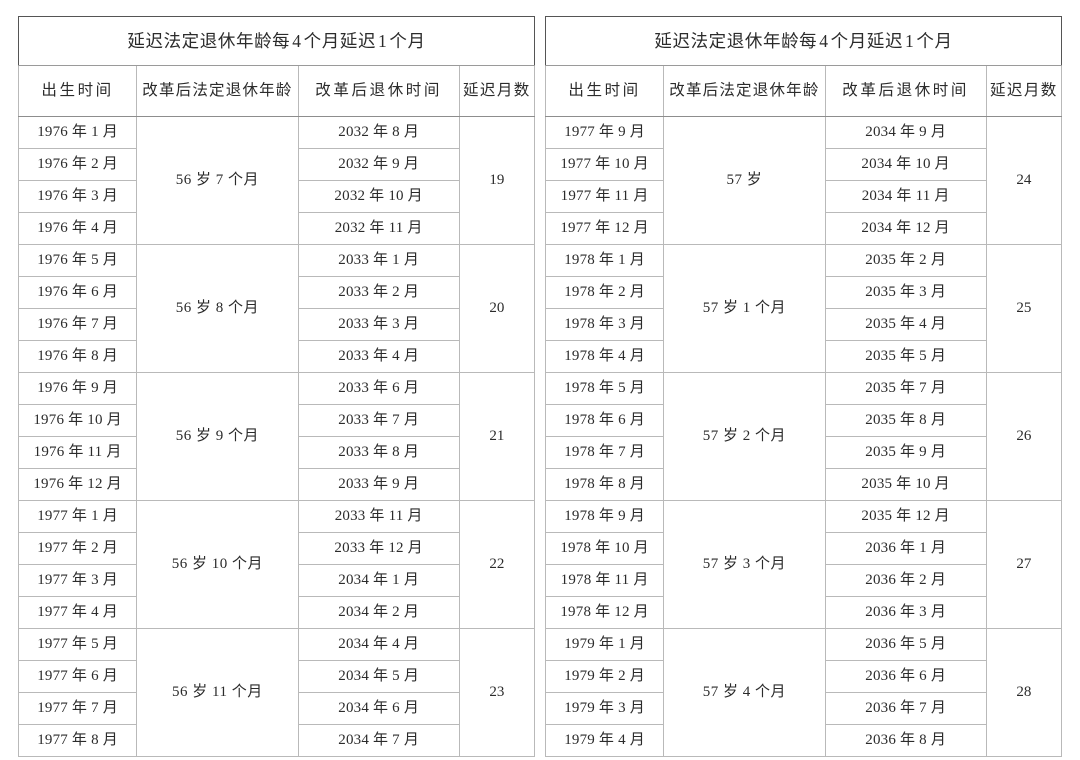 This screenshot has width=1080, height=760. What do you see at coordinates (905, 388) in the screenshot?
I see `cell-retirement-date: 2035 年 7 月` at bounding box center [905, 388].